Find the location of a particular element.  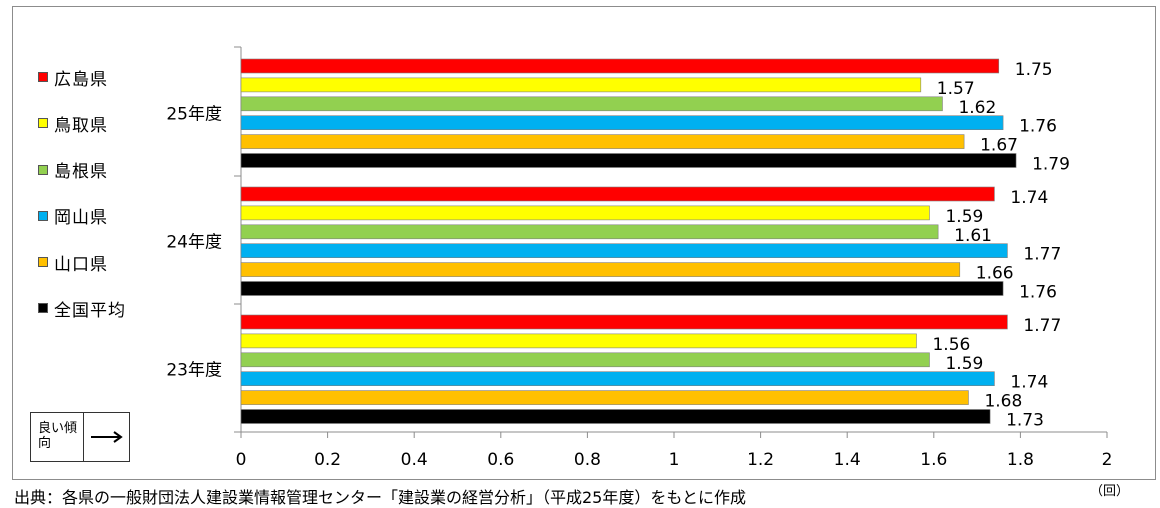

legend-item: 広島県 is located at coordinates (82, 78).